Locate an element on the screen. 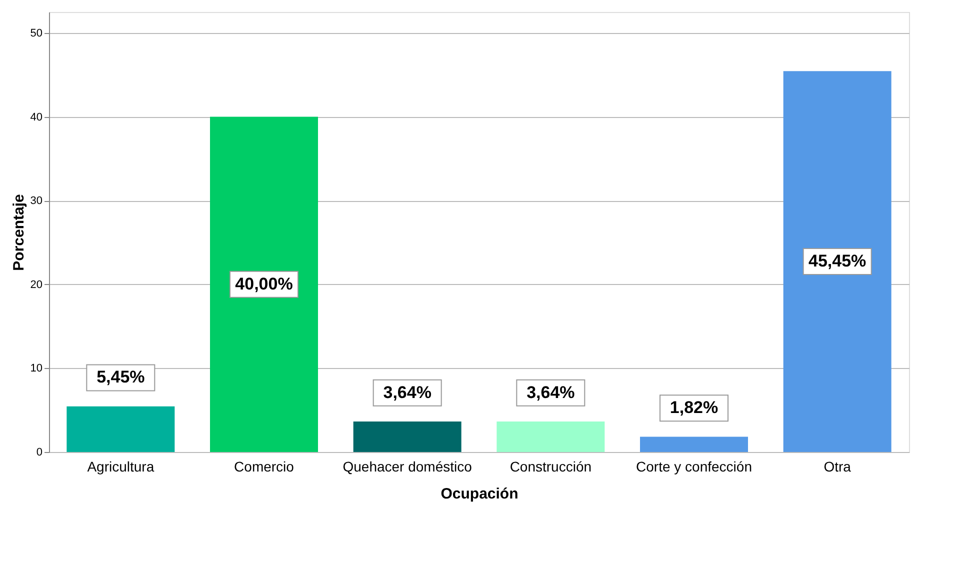 This screenshot has width=969, height=561. y-tick-label: 20 is located at coordinates (36, 284).